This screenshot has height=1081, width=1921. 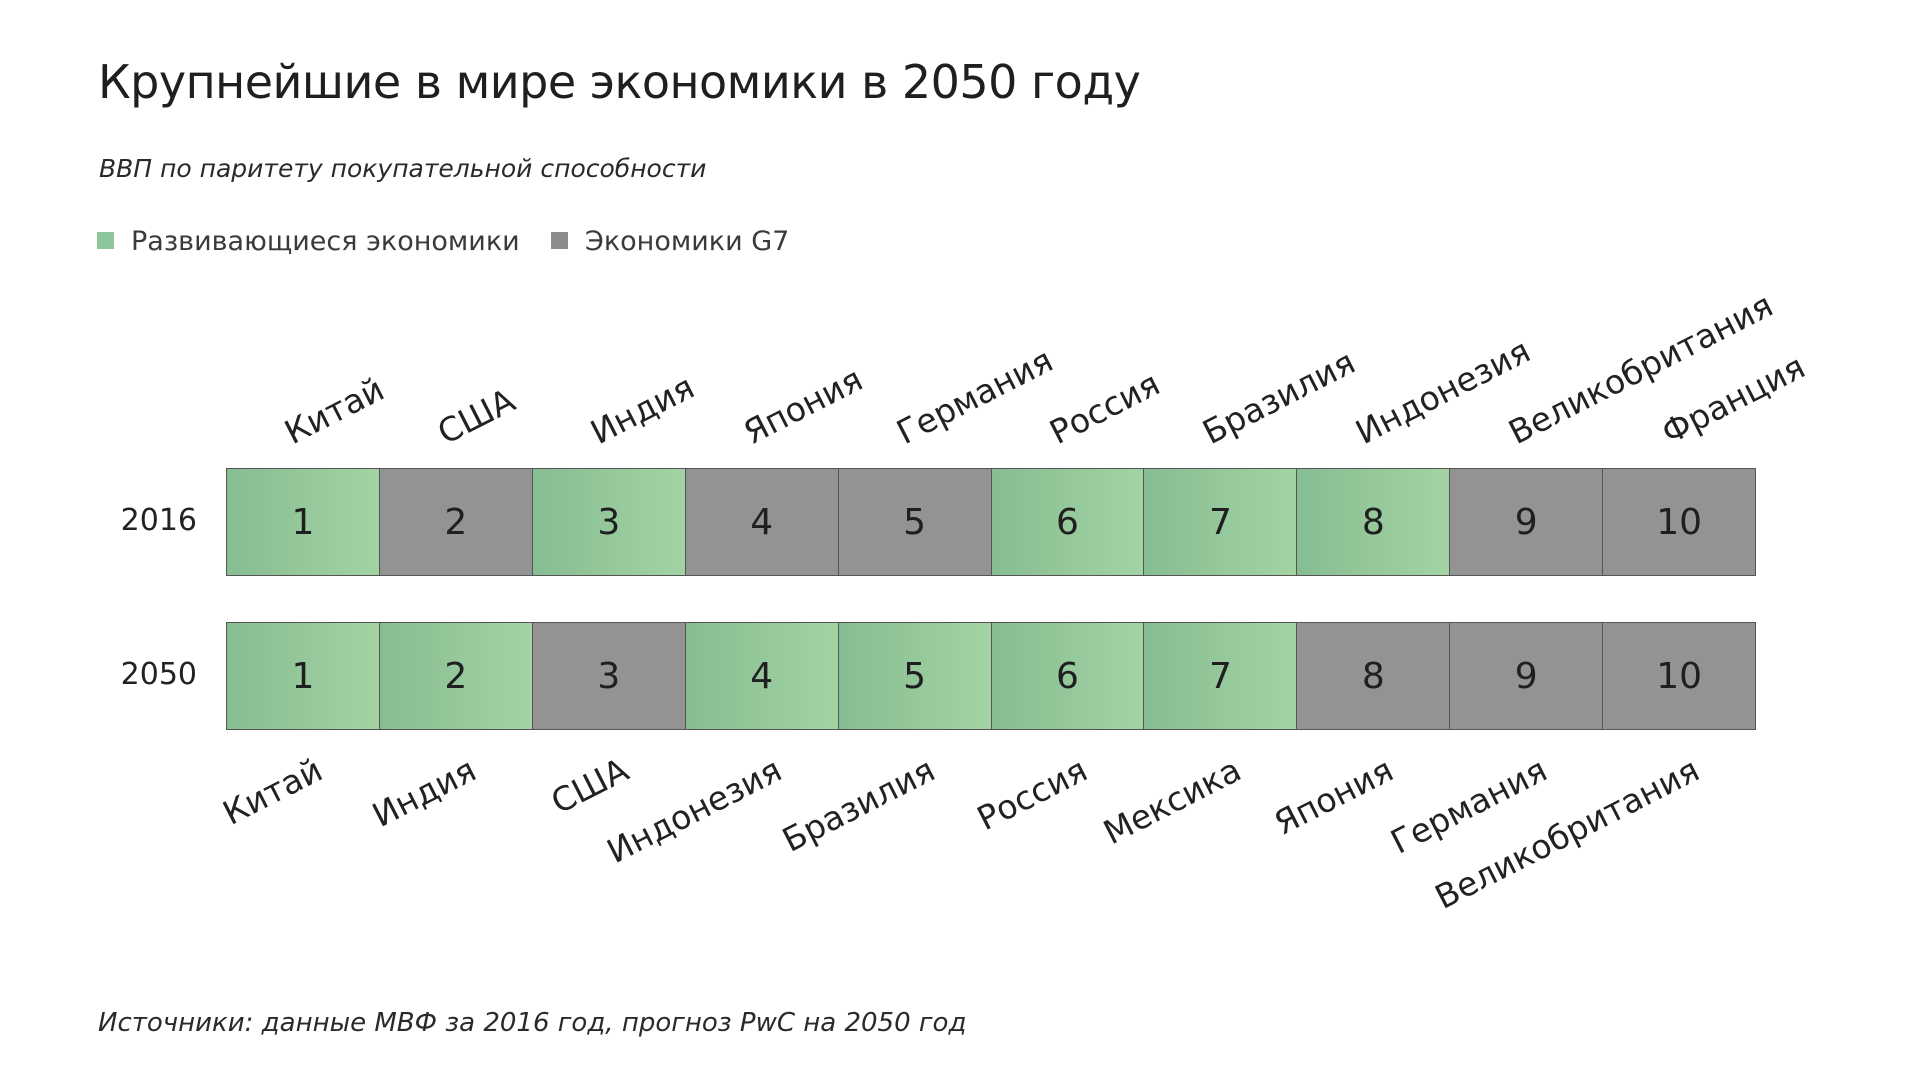 What do you see at coordinates (619, 82) in the screenshot?
I see `chart-title: Крупнейшие в мире экономики в 2050 году` at bounding box center [619, 82].